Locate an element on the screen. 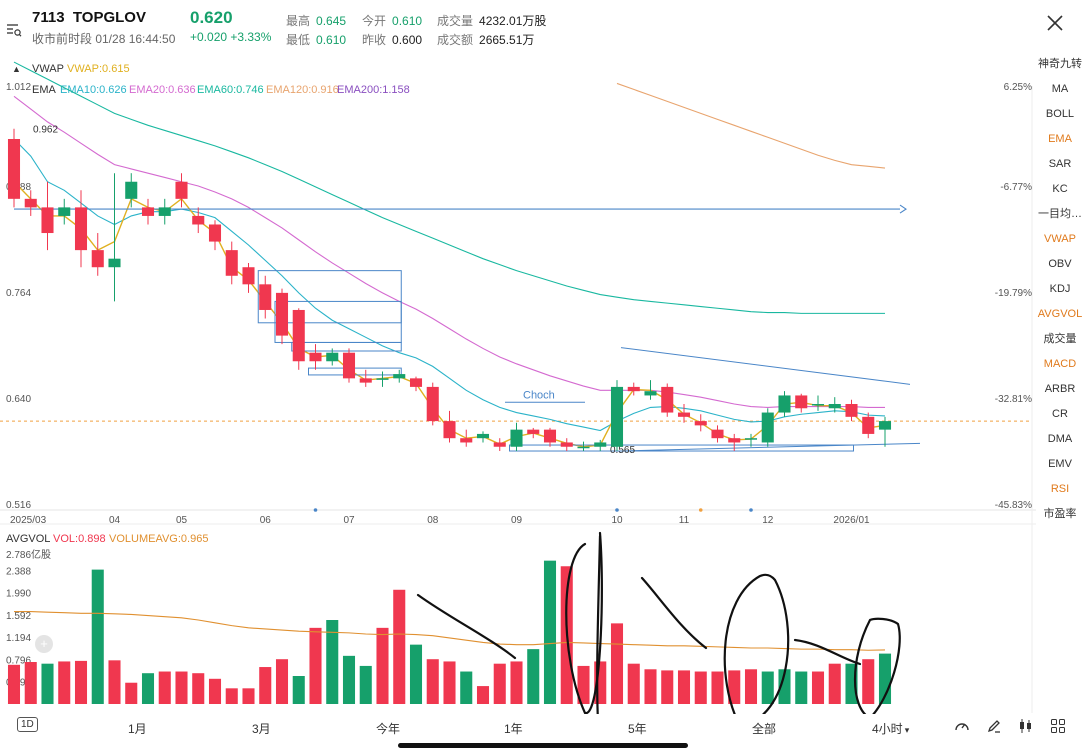  range-3m: 3月 is located at coordinates (261, 729).